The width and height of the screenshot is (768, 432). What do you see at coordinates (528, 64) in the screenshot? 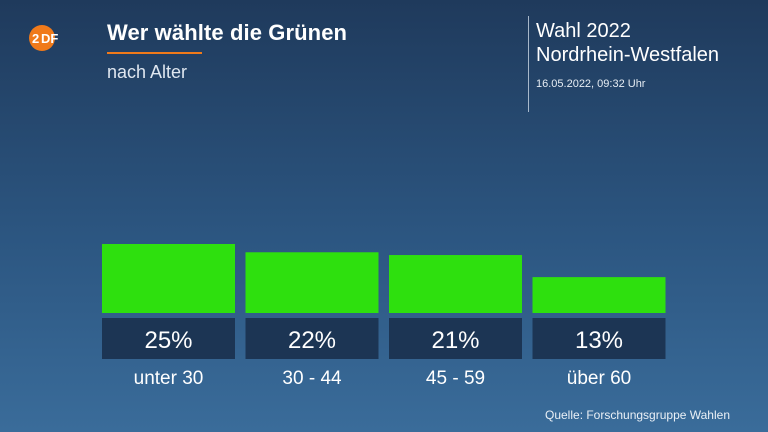
I see `header-divider` at bounding box center [528, 64].